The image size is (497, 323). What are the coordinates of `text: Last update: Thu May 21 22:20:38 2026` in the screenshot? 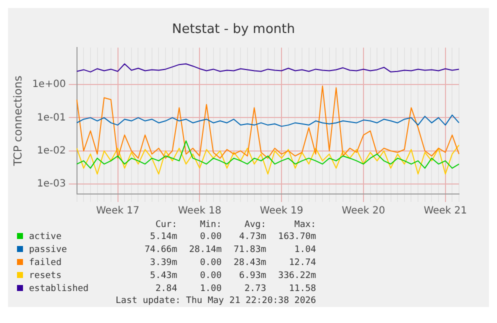 It's located at (216, 301).